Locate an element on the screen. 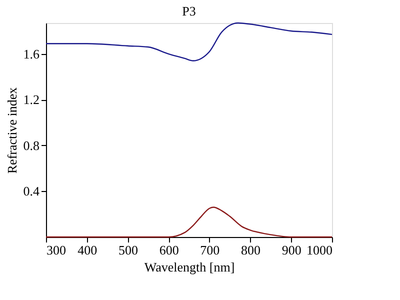  x-tick-label: 600 is located at coordinates (169, 250).